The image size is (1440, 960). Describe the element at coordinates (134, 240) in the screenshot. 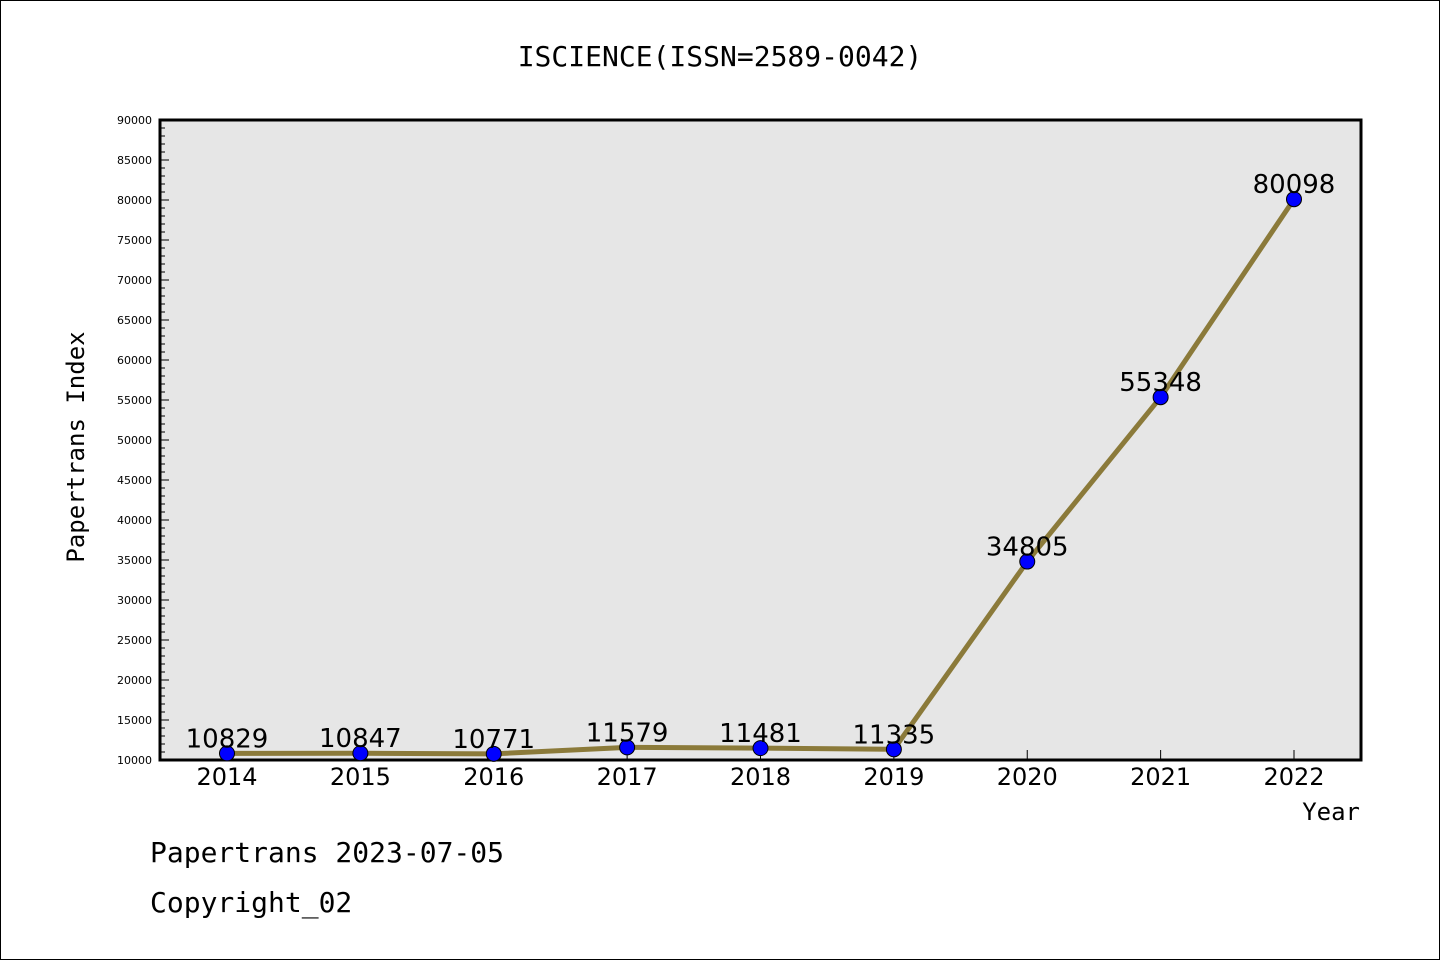

I see `y-tick-label: 75000` at that location.